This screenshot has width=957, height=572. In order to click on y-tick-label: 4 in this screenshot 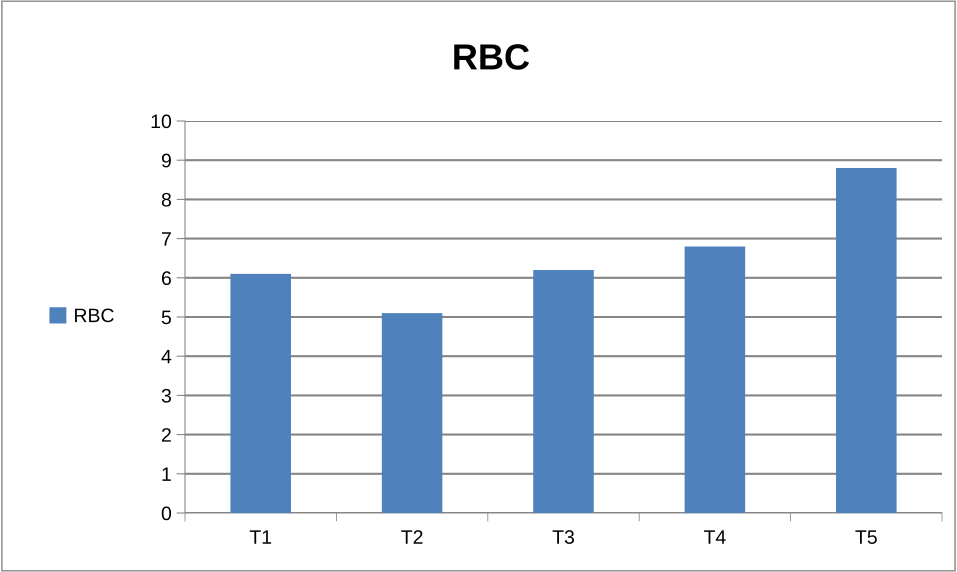, I will do `click(166, 357)`.